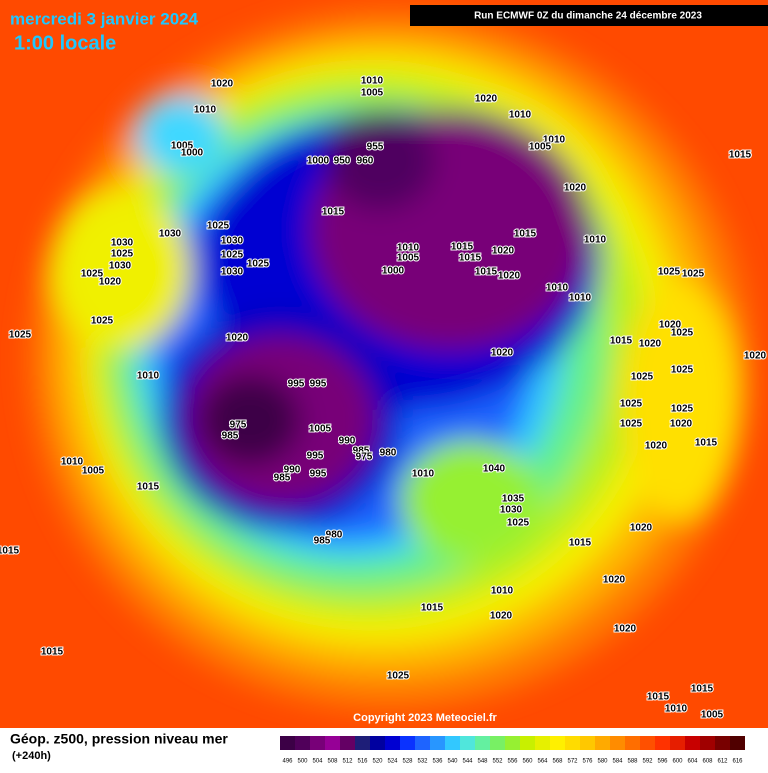 Image resolution: width=768 pixels, height=773 pixels. I want to click on color-bar-label: 608, so click(707, 762).